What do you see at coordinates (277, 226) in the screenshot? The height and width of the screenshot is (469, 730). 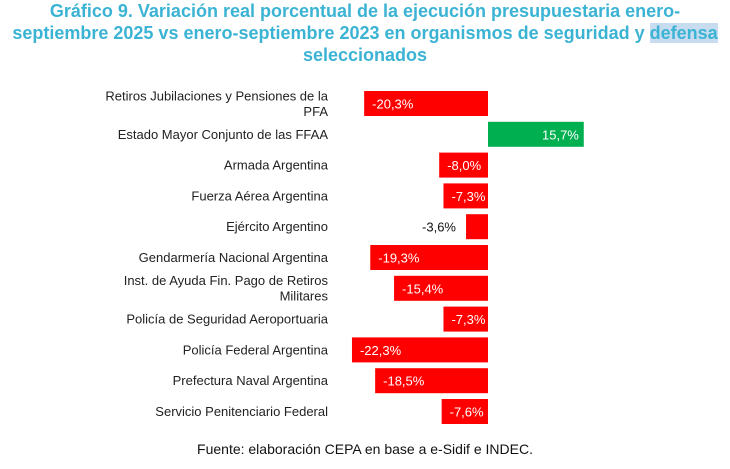 I see `category-label: Ejército Argentino` at bounding box center [277, 226].